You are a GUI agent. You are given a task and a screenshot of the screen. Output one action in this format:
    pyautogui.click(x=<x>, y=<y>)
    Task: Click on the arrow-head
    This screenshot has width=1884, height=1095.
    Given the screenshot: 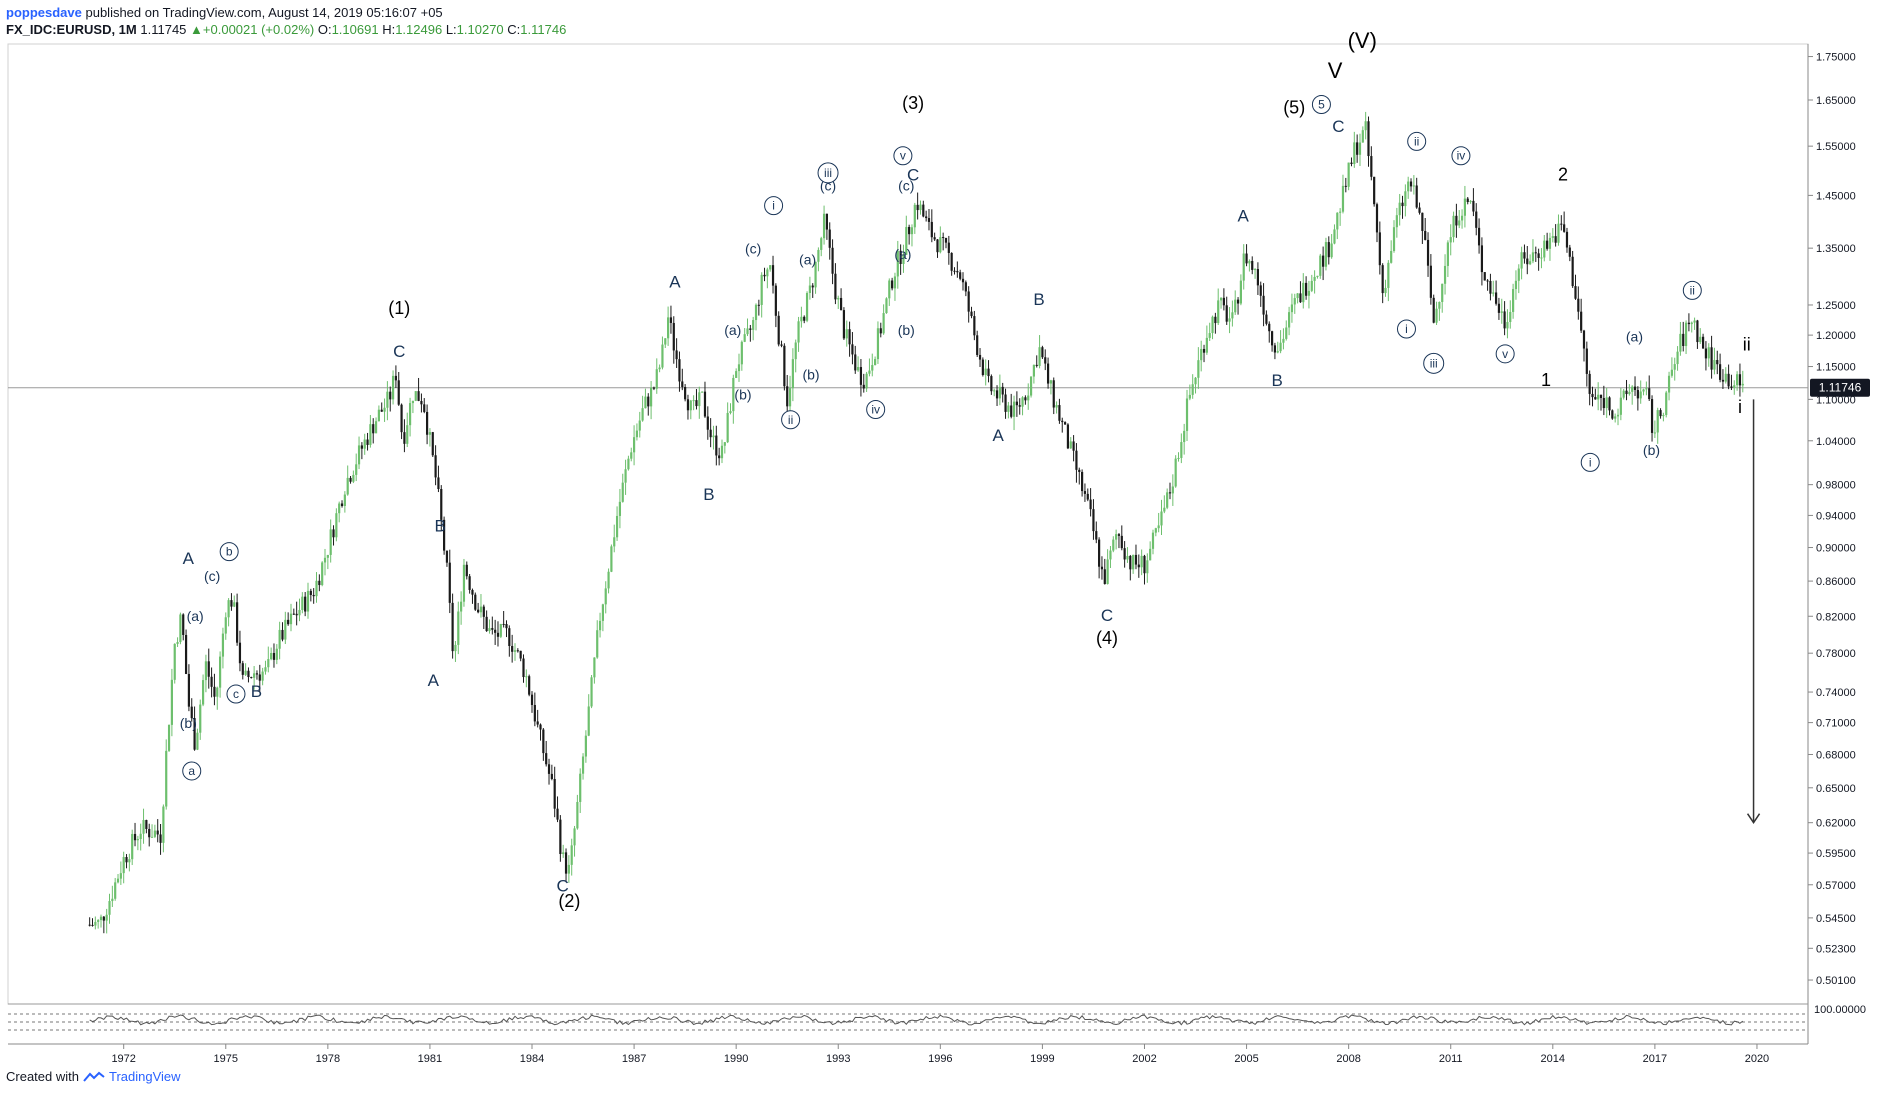 What is the action you would take?
    pyautogui.click(x=1753, y=819)
    